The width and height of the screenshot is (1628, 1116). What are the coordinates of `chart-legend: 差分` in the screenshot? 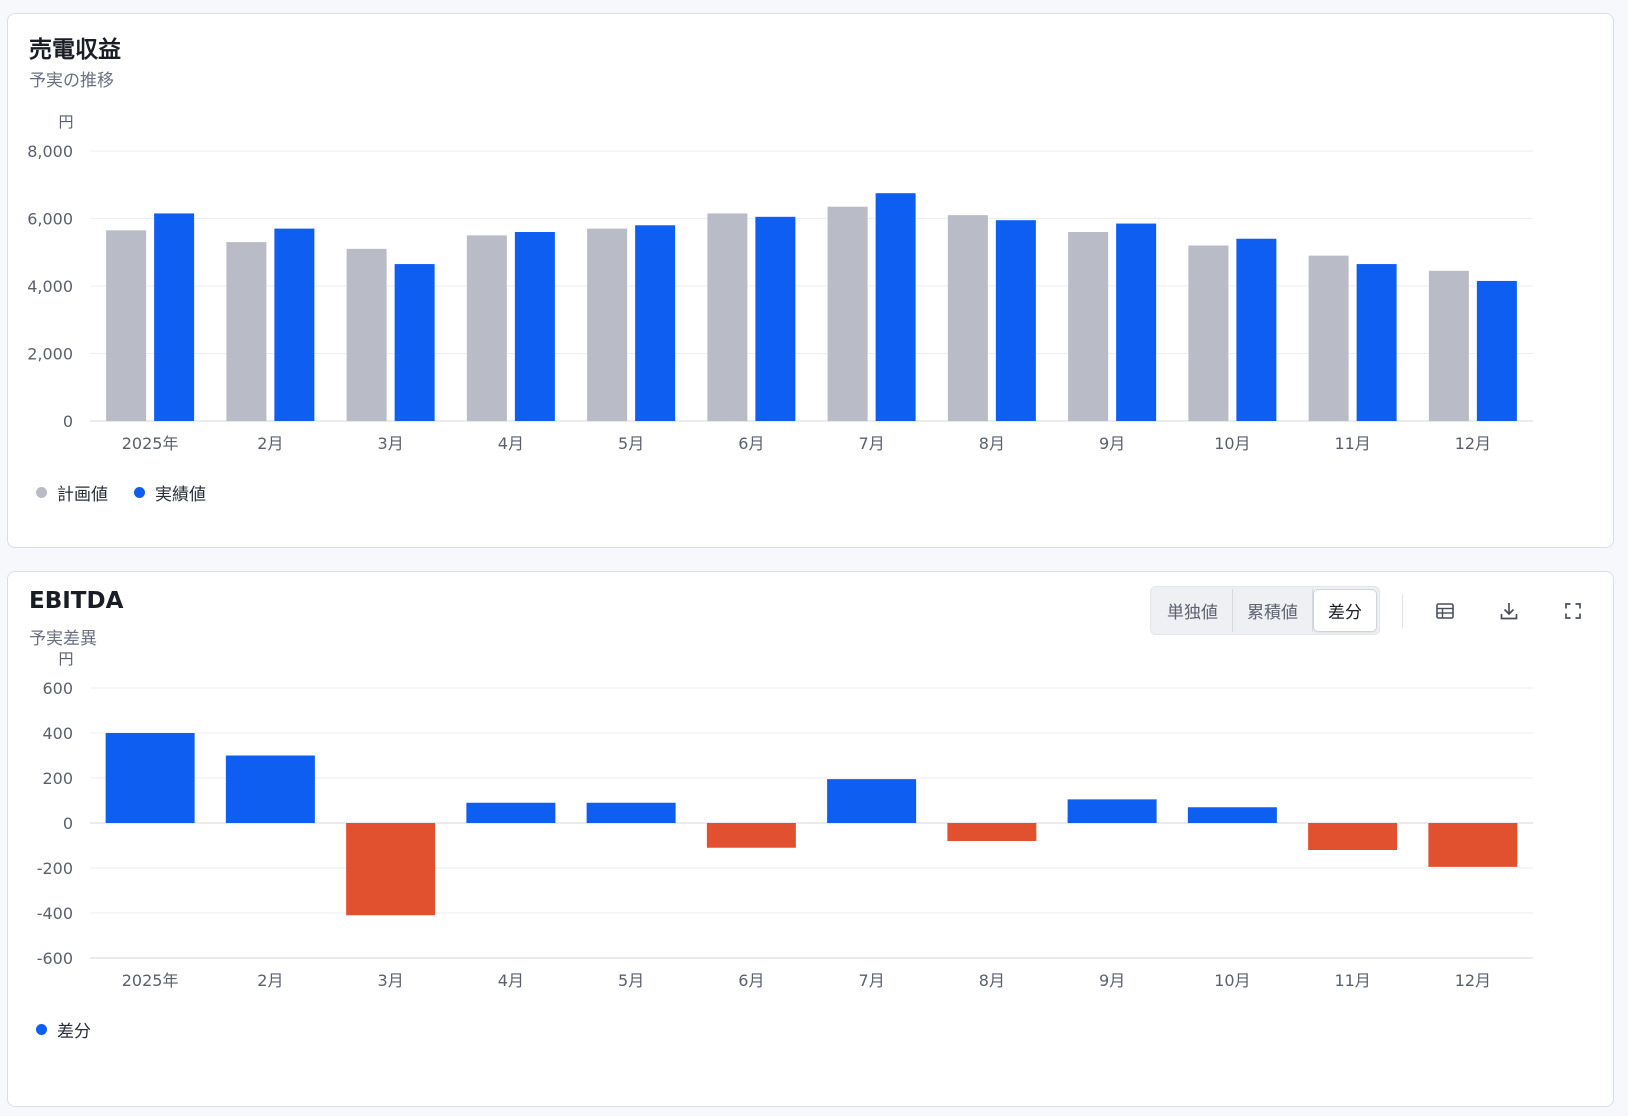 It's located at (63, 1029).